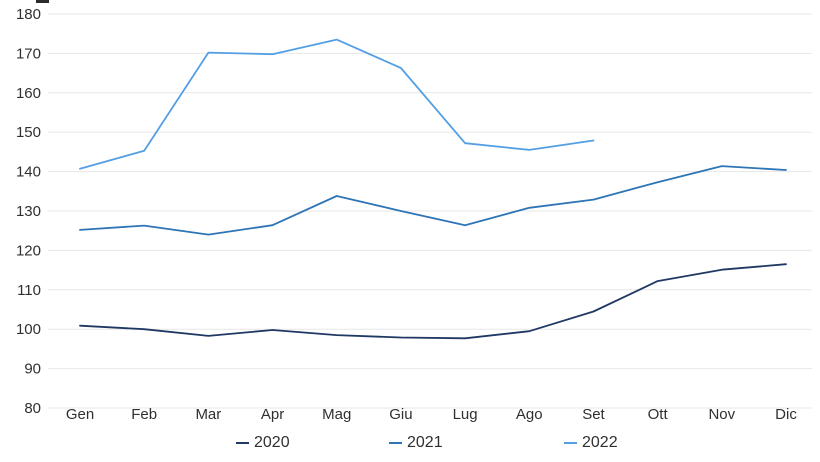  What do you see at coordinates (465, 414) in the screenshot?
I see `x-axis-tick-label: Lug` at bounding box center [465, 414].